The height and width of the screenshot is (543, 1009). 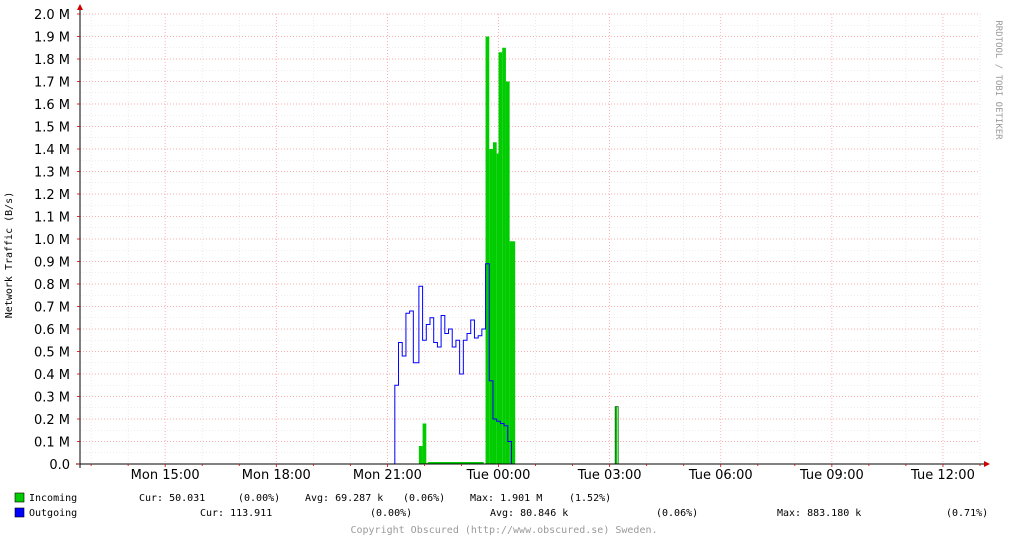 What do you see at coordinates (53, 513) in the screenshot?
I see `legend-label-outgoing: Outgoing` at bounding box center [53, 513].